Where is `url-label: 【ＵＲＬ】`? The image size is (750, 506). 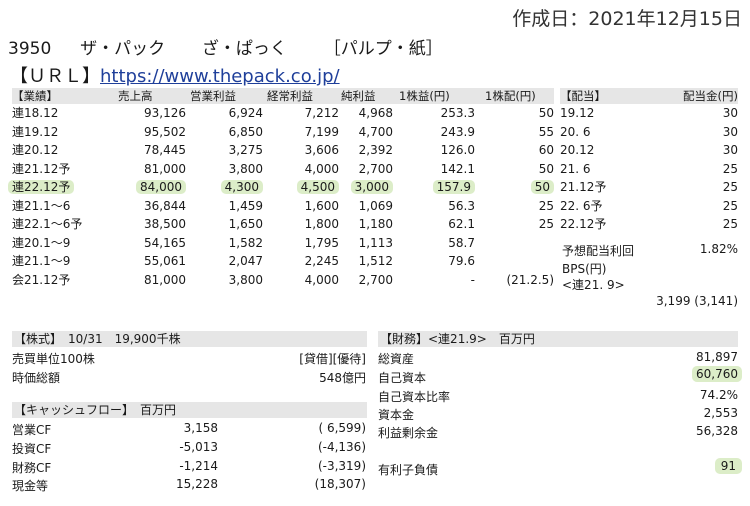 url-label: 【ＵＲＬ】 is located at coordinates (55, 76).